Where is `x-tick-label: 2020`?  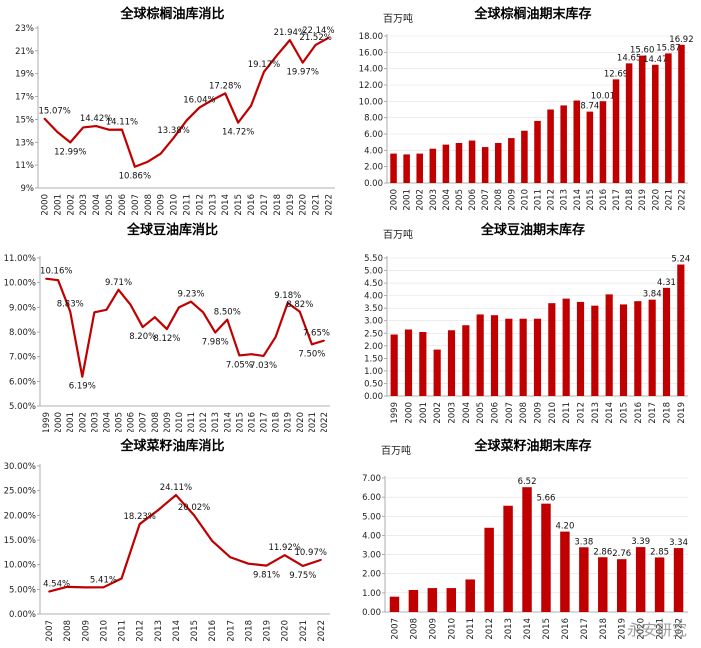 x-tick-label: 2020 is located at coordinates (656, 200).